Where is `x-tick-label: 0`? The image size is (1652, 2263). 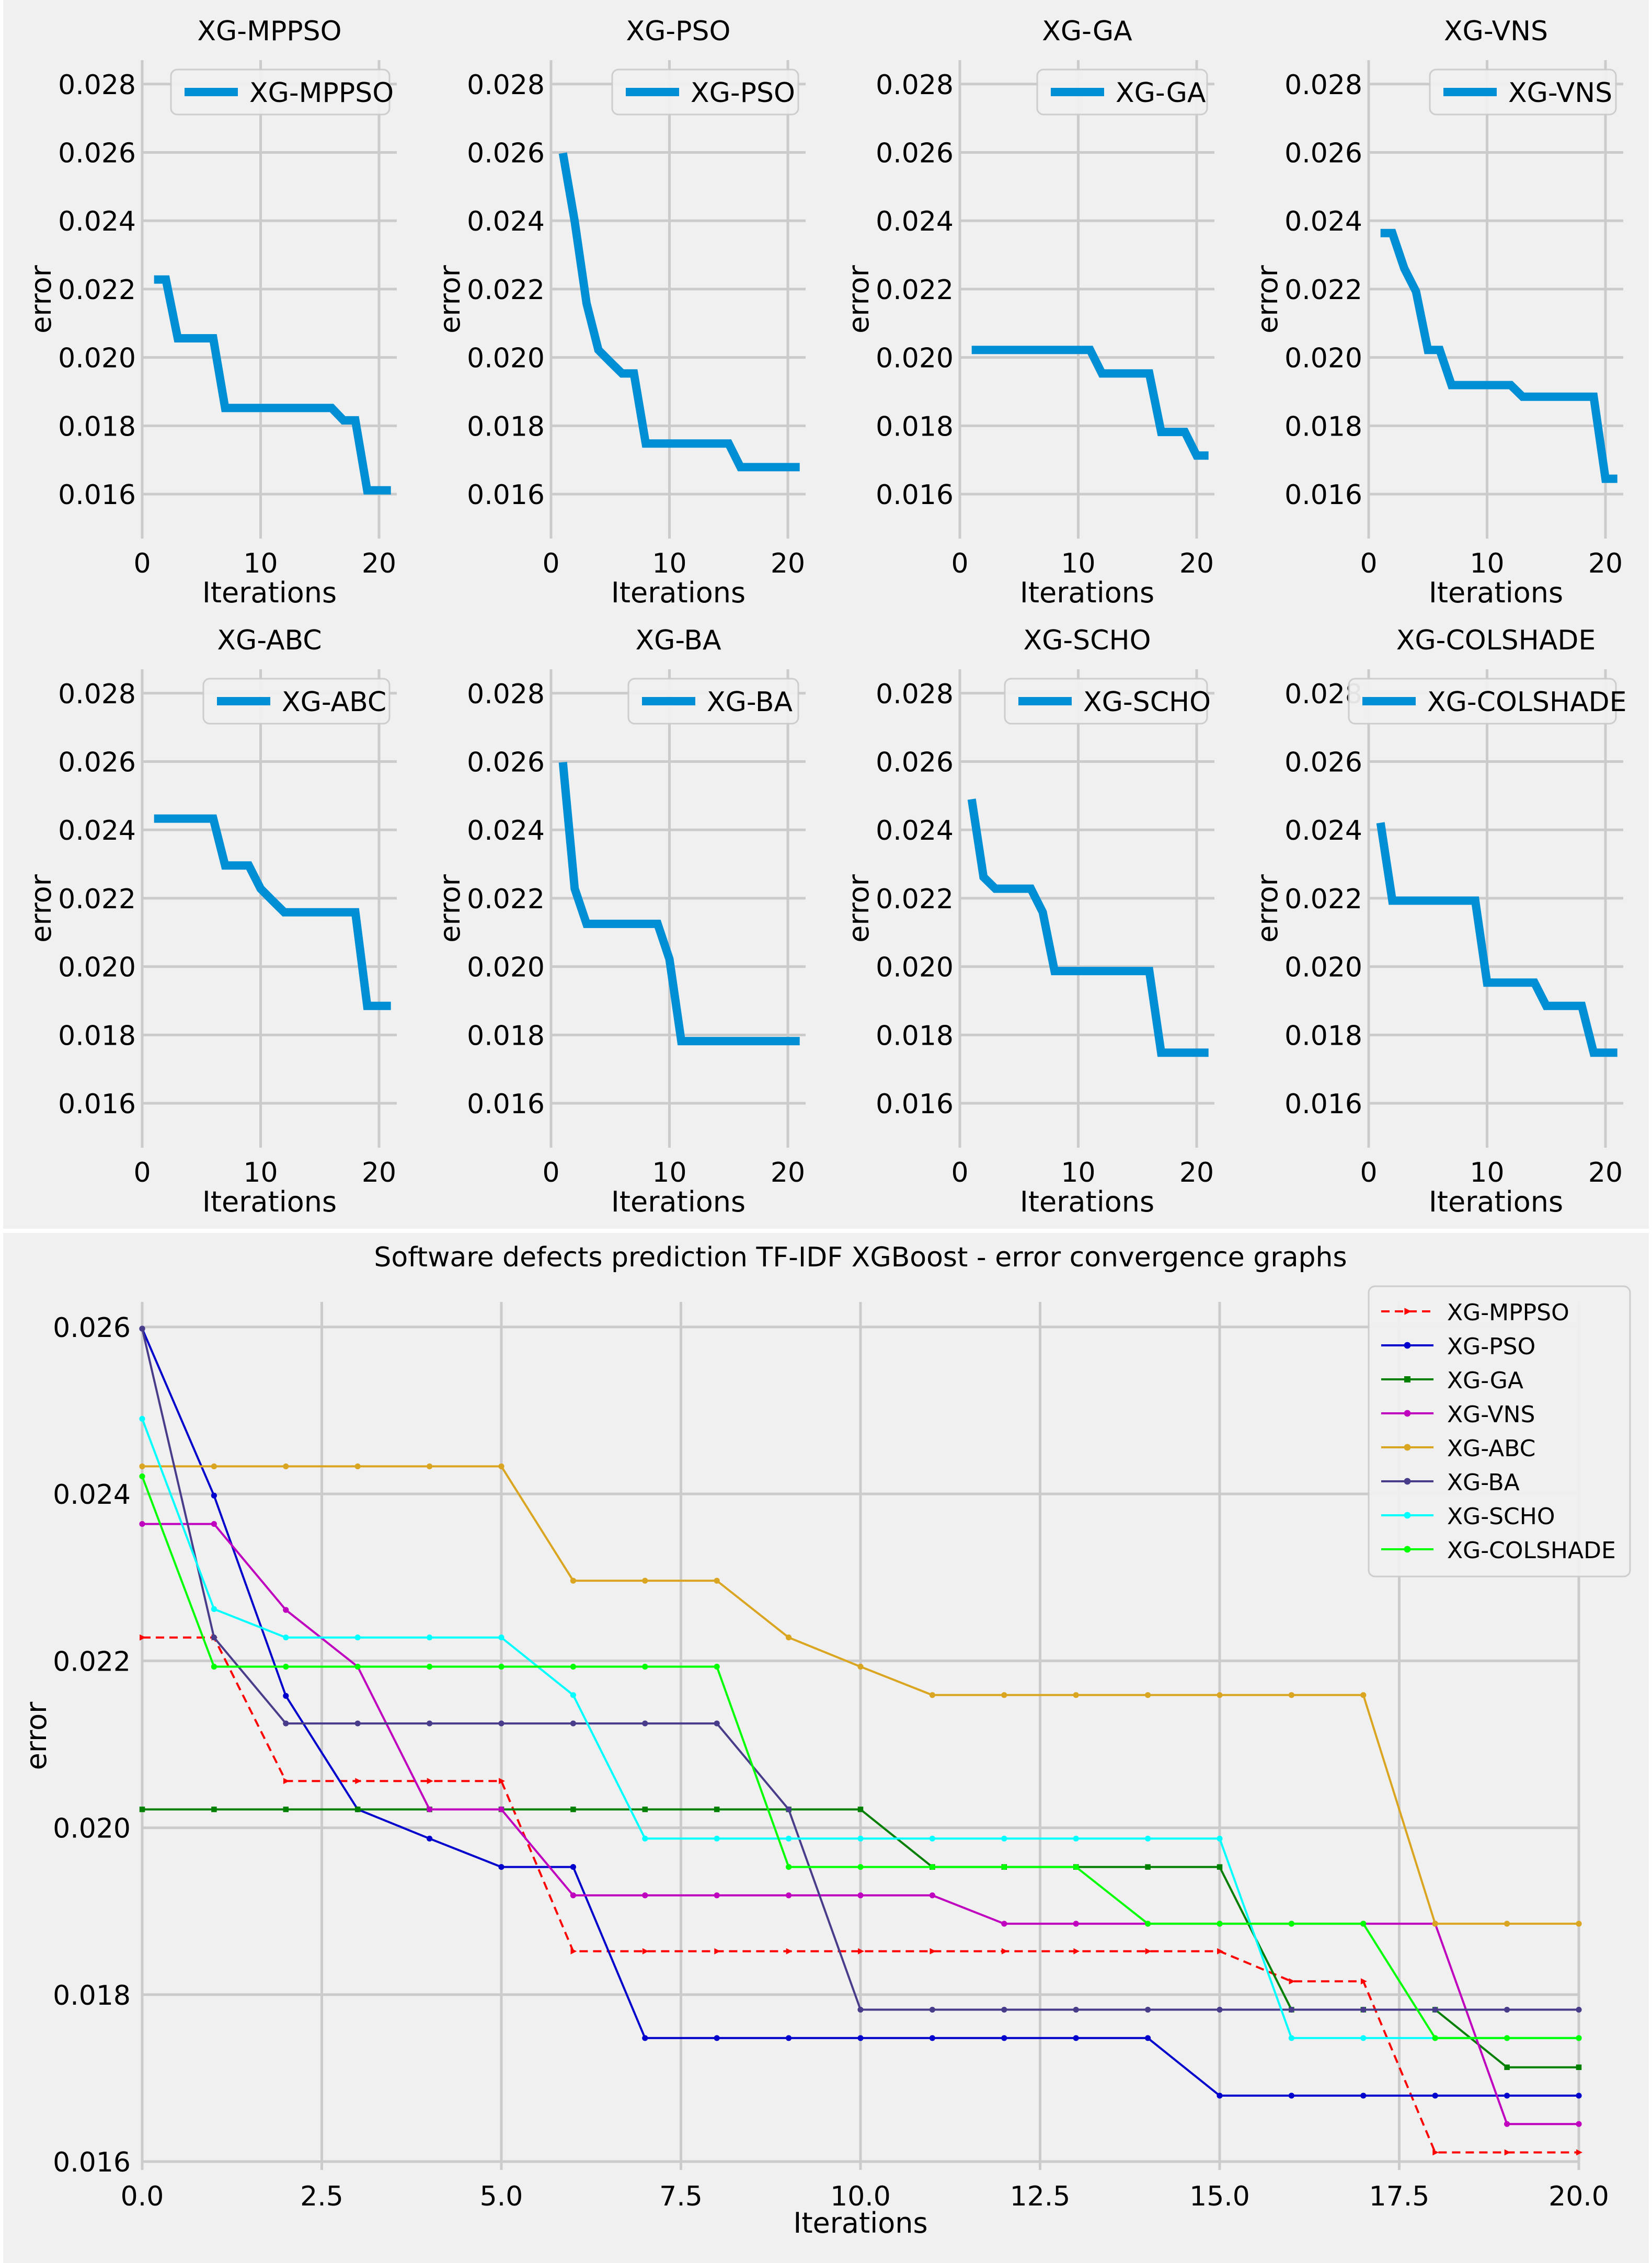
x-tick-label: 0 is located at coordinates (550, 1172).